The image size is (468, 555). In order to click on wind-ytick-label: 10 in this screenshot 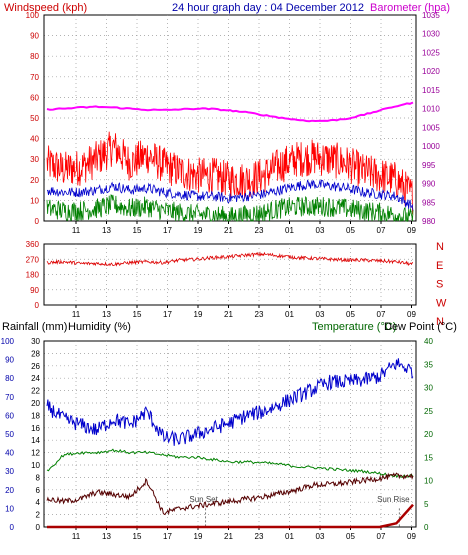, I will do `click(34, 200)`.